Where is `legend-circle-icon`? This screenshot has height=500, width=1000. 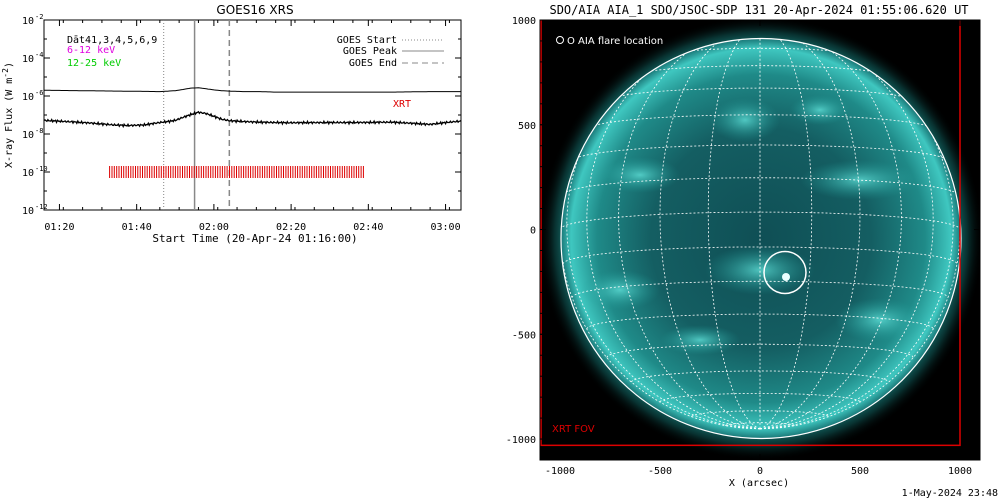 legend-circle-icon is located at coordinates (560, 40).